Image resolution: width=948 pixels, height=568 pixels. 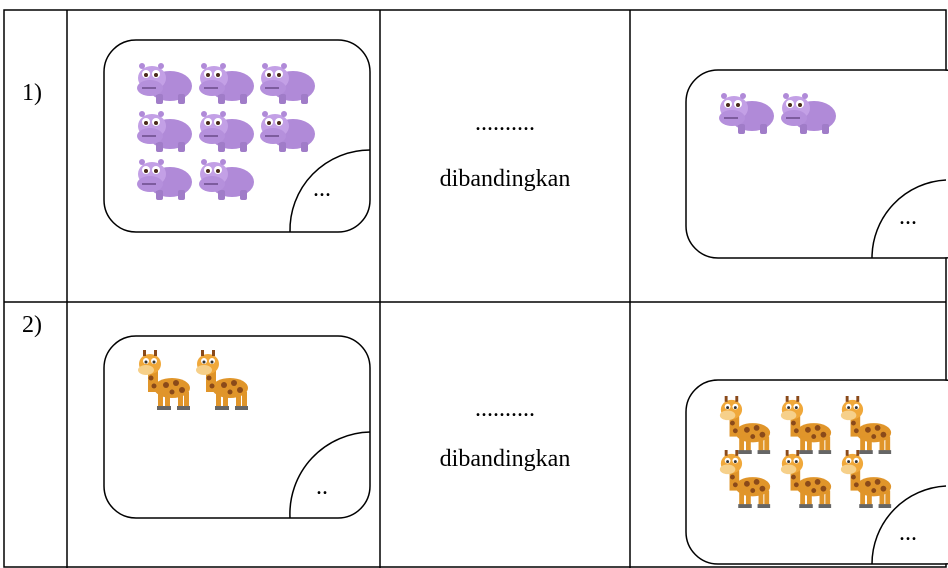 I want to click on row-number: 2), so click(x=32, y=325).